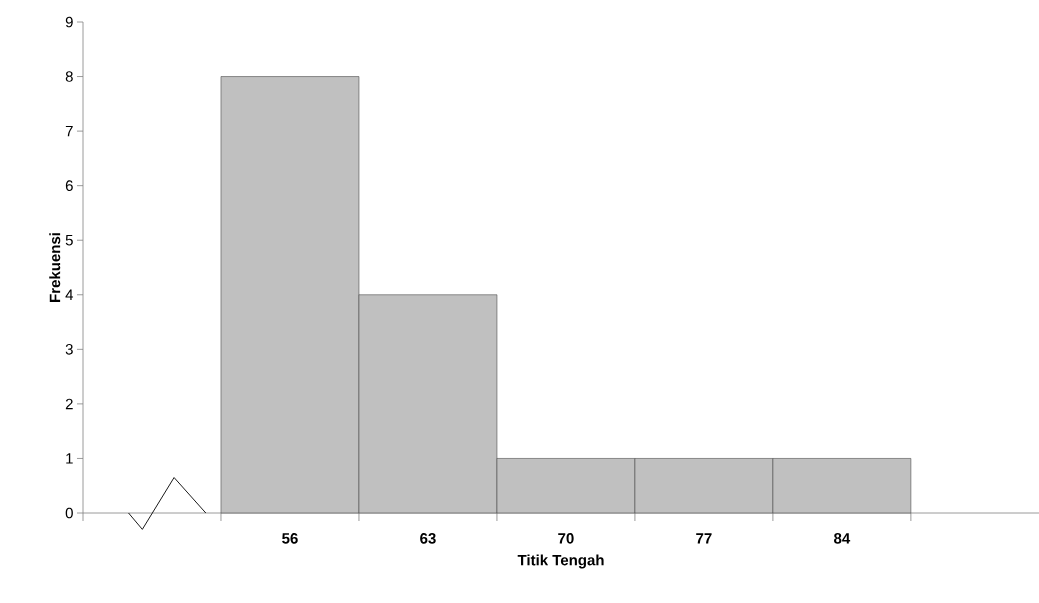 The image size is (1039, 603). What do you see at coordinates (69, 76) in the screenshot?
I see `y-tick-label: 8` at bounding box center [69, 76].